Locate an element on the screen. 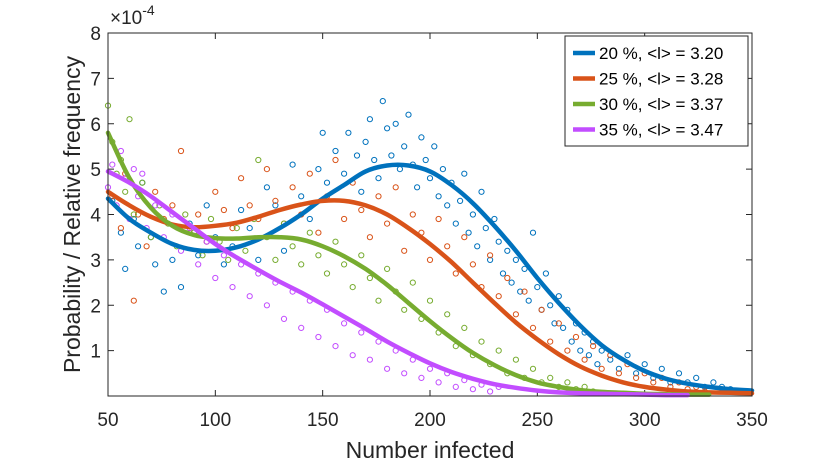 This screenshot has width=830, height=465. x-tick-label: 350 is located at coordinates (752, 420).